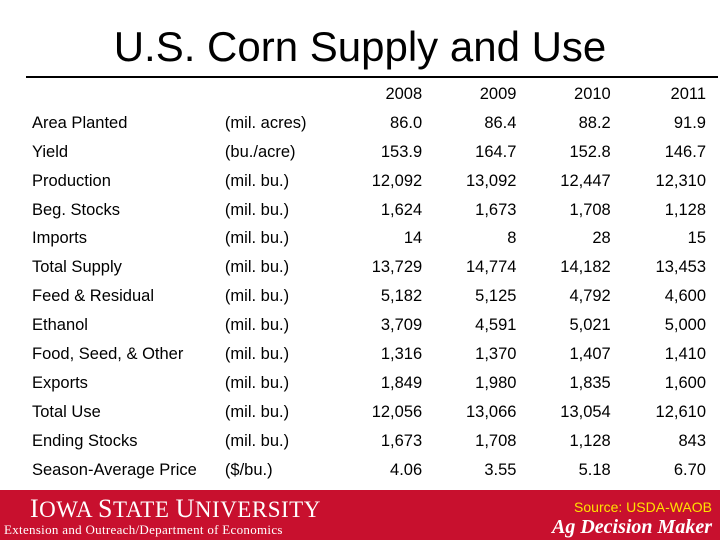 The width and height of the screenshot is (720, 540). Describe the element at coordinates (60, 382) in the screenshot. I see `row-item-label: Exports` at that location.